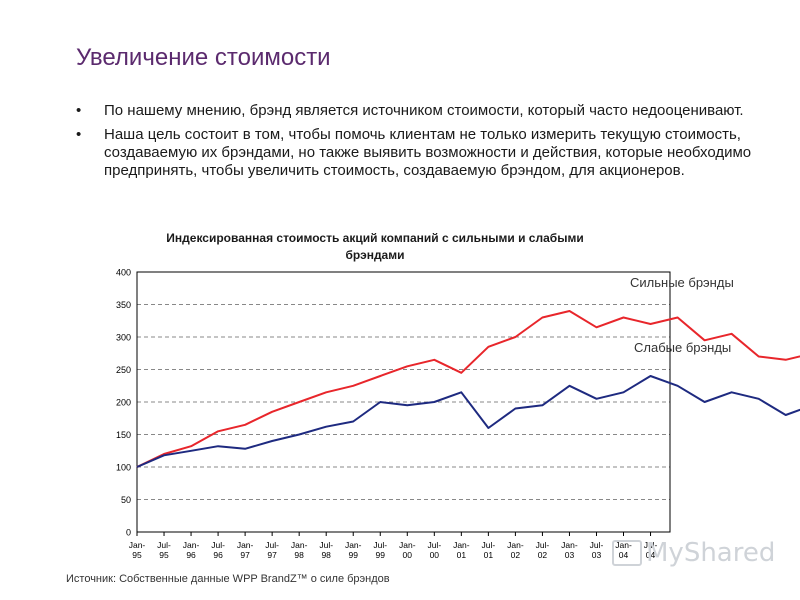  What do you see at coordinates (123, 403) in the screenshot?
I see `y-tick-label: 200` at bounding box center [123, 403].